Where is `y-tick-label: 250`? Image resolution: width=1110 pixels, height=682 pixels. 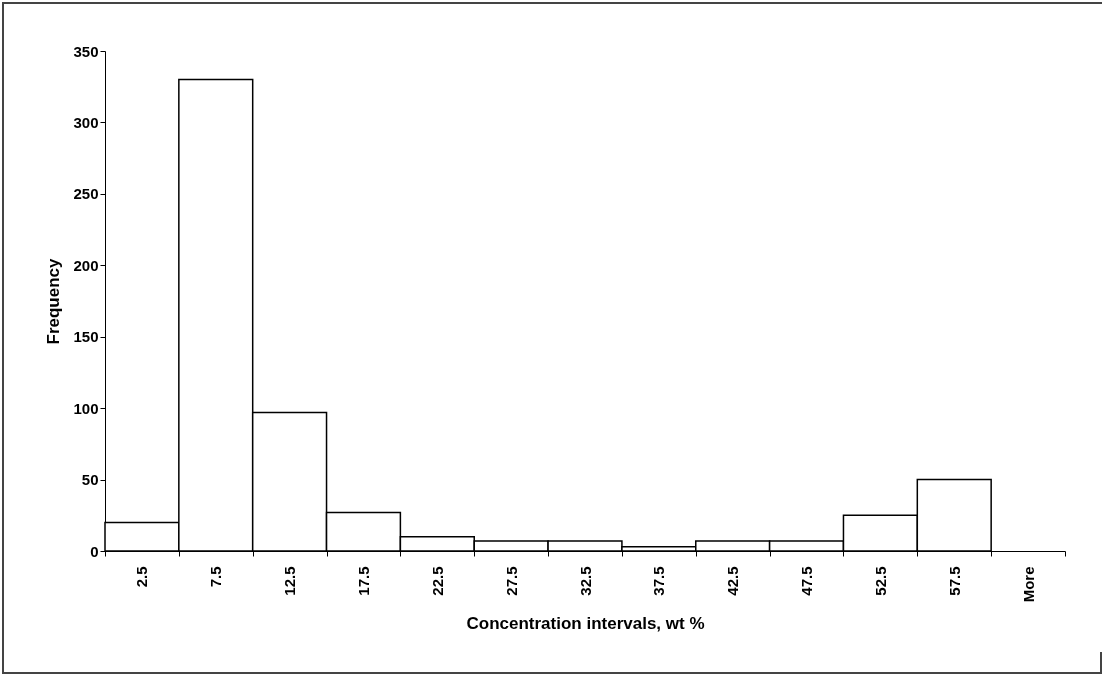 y-tick-label: 250 is located at coordinates (86, 194).